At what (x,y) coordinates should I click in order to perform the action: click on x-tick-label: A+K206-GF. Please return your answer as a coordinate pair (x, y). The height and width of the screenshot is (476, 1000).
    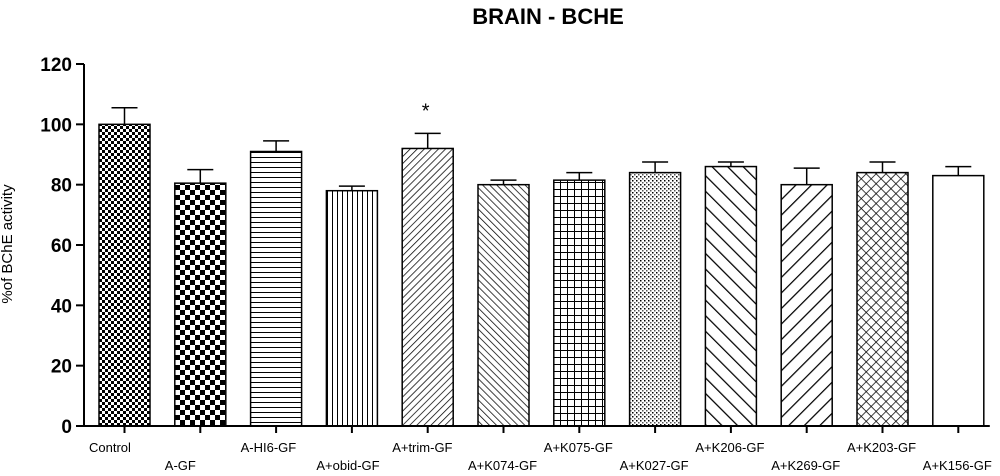
    Looking at the image, I should click on (729, 447).